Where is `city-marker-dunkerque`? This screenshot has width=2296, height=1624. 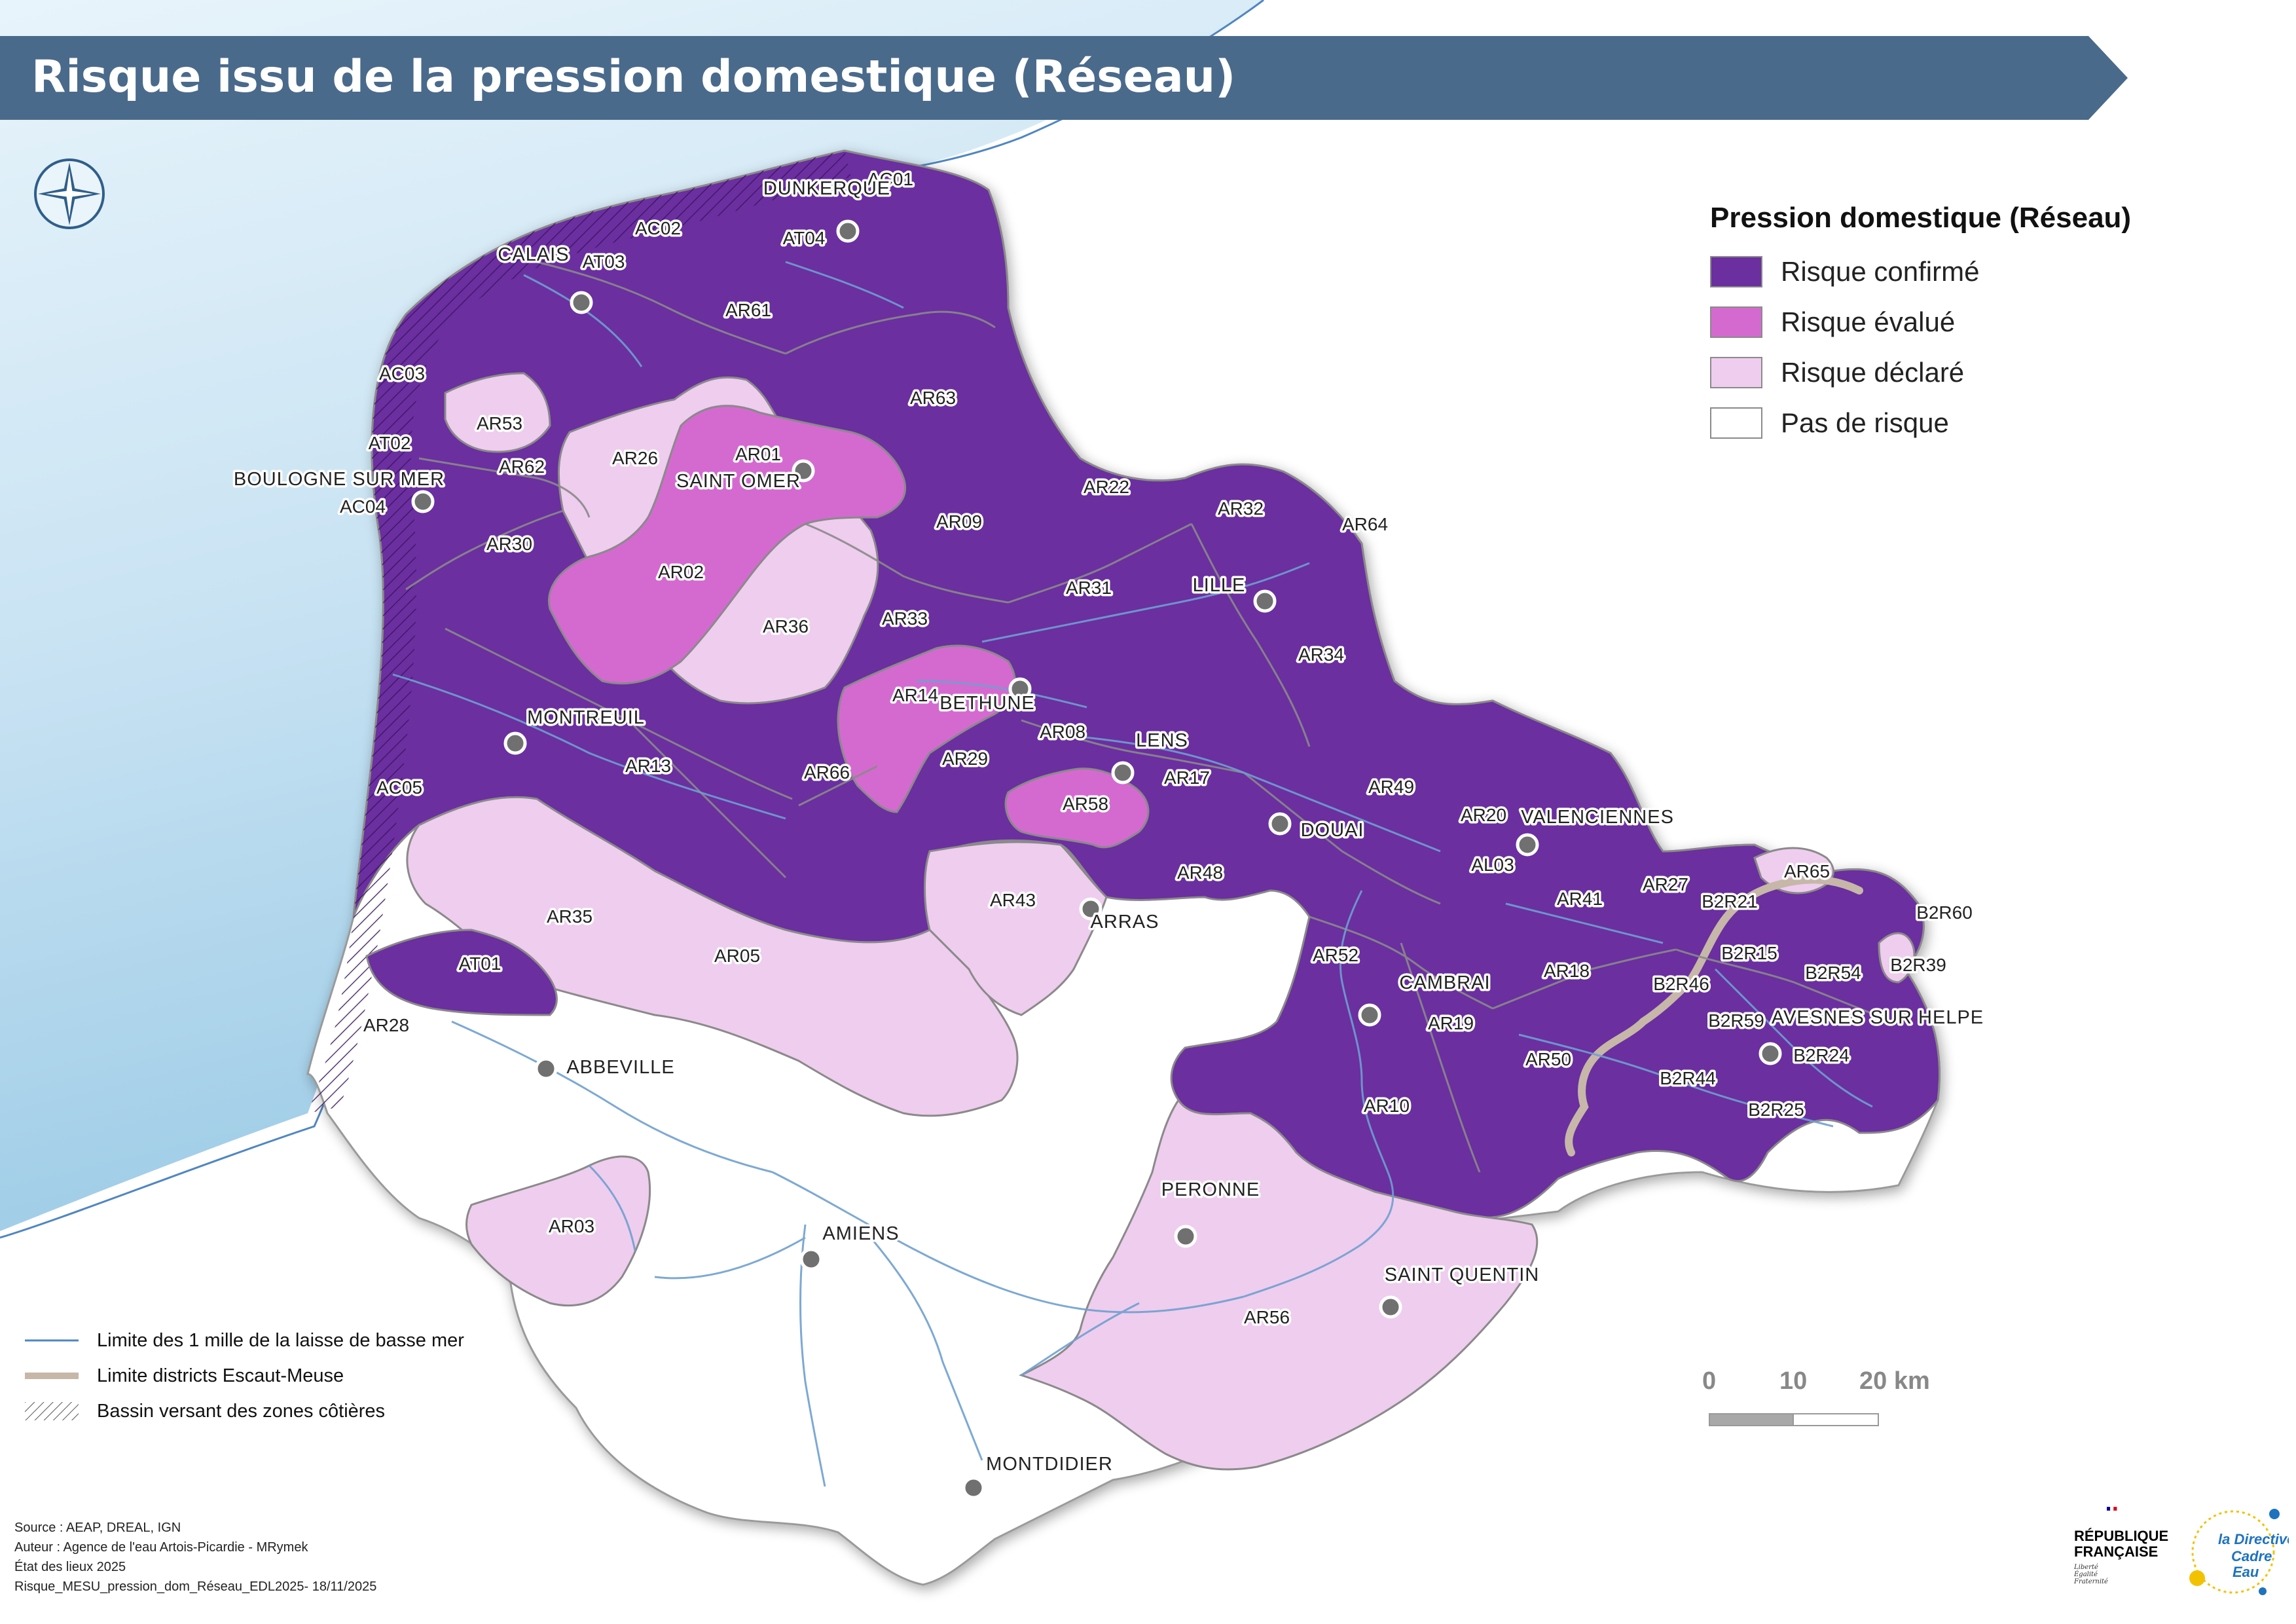 city-marker-dunkerque is located at coordinates (848, 231).